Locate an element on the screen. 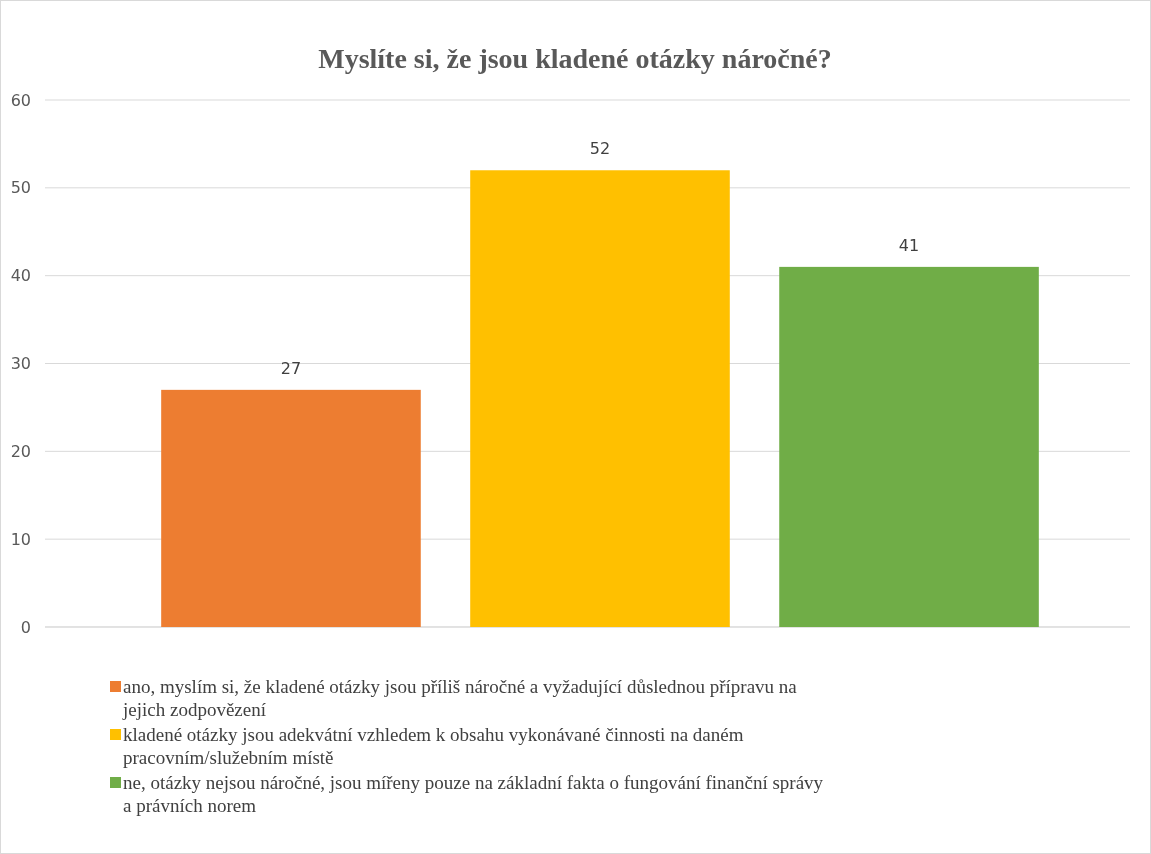 This screenshot has height=854, width=1151. y-tick-label: 0 is located at coordinates (25, 627).